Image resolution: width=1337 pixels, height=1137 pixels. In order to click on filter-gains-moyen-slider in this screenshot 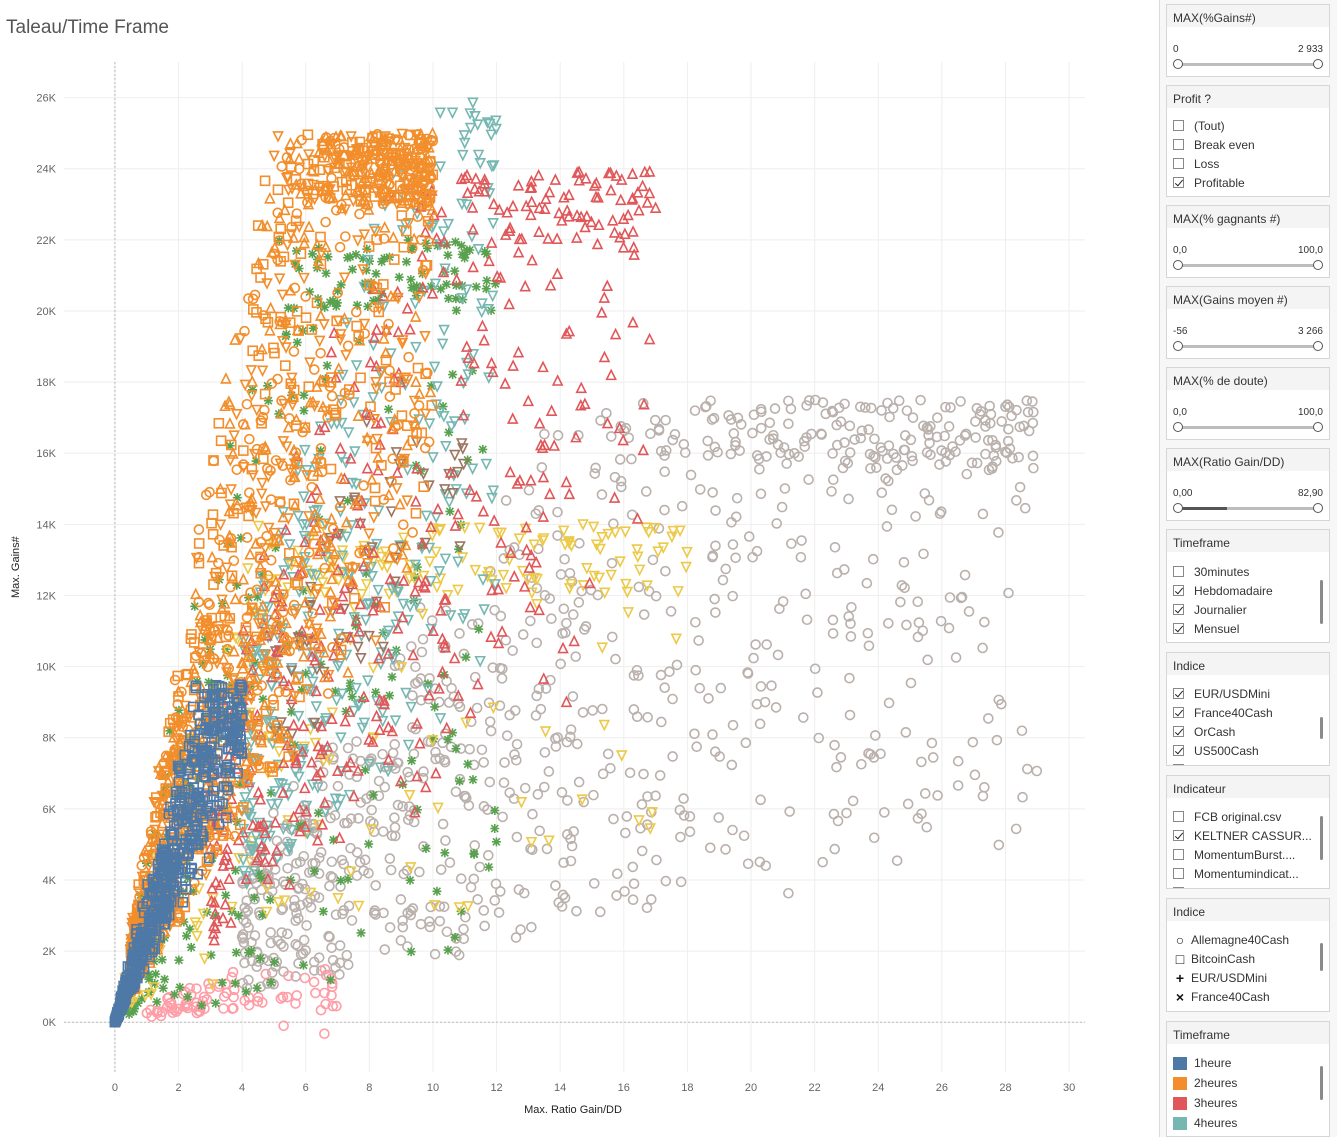, I will do `click(1248, 346)`.